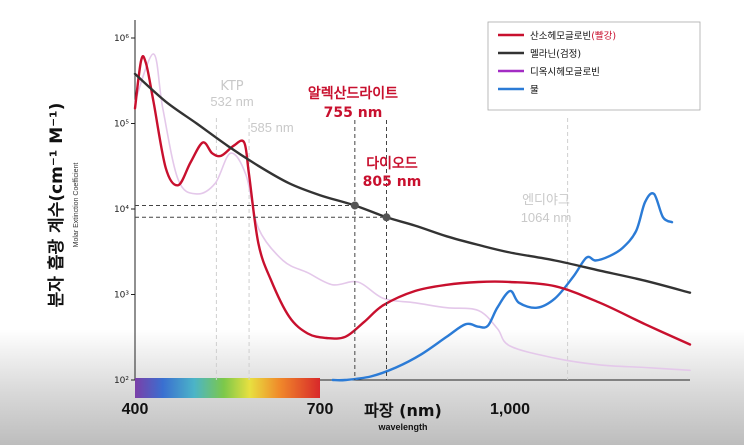 Image resolution: width=744 pixels, height=445 pixels. Describe the element at coordinates (231, 101) in the screenshot. I see `annotation-wavelength: 532 nm` at that location.